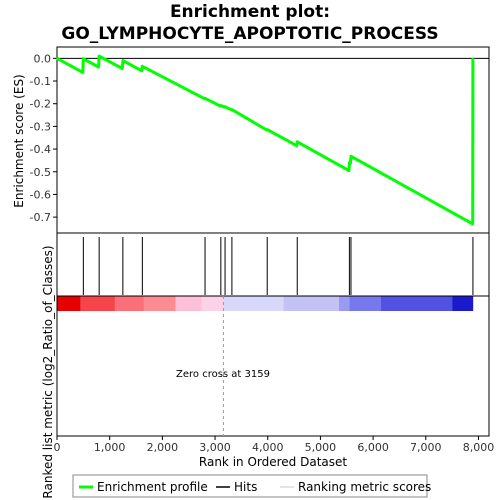 Image resolution: width=500 pixels, height=500 pixels. Describe the element at coordinates (249, 34) in the screenshot. I see `chart-subtitle: GO_LYMPHOCYTE_APOPTOTIC_PROCESS` at that location.